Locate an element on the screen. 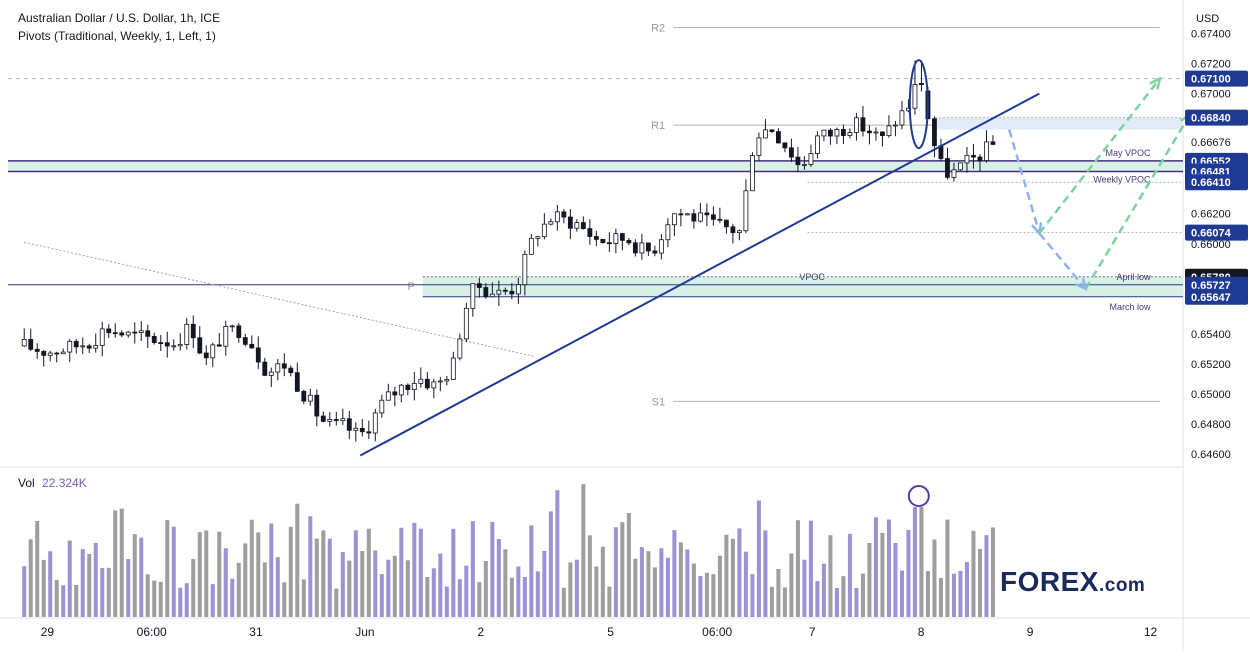  price-badge-label: 0.66074 is located at coordinates (1211, 234).